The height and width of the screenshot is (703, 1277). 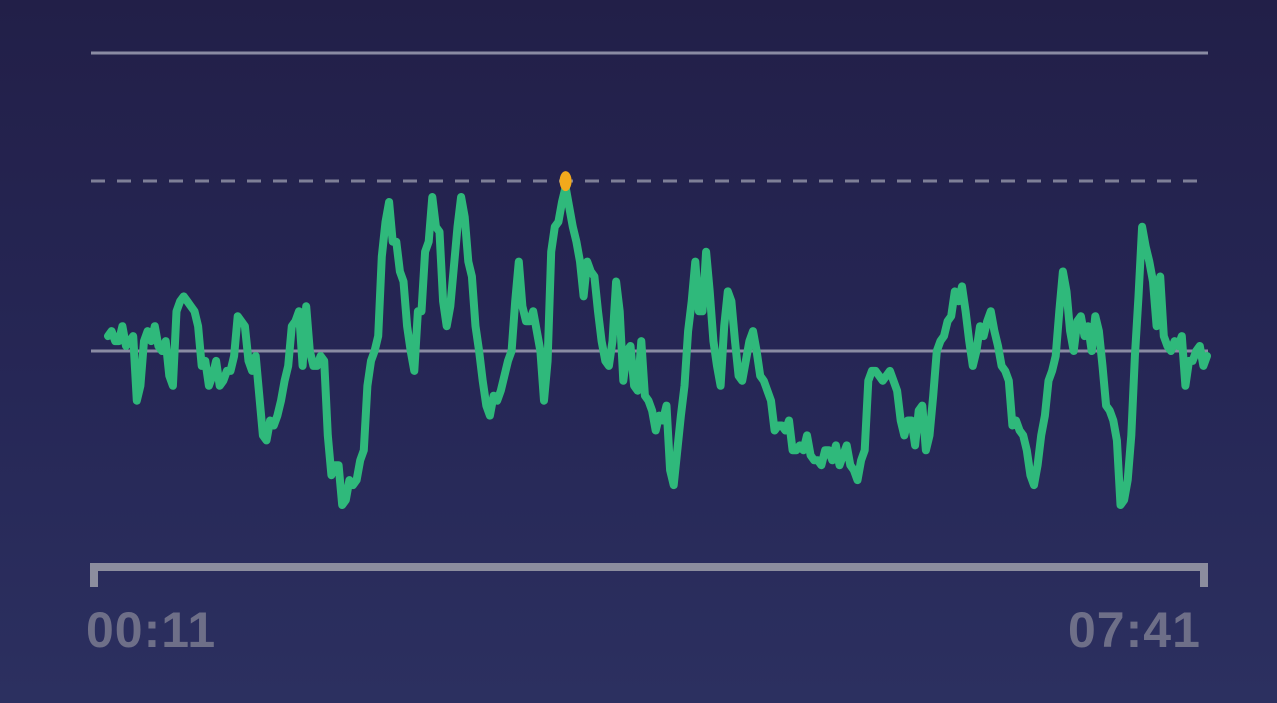 I want to click on start-time-label: 00:11, so click(x=151, y=630).